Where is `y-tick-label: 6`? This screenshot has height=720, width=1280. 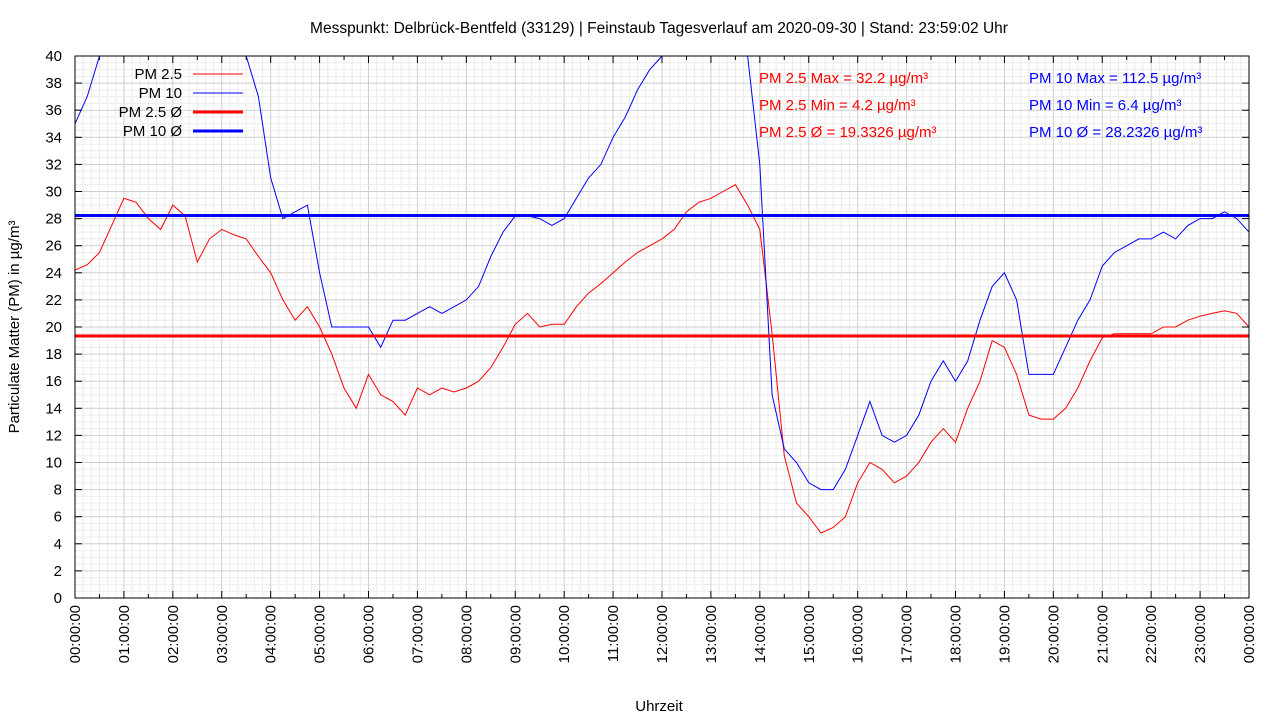
y-tick-label: 6 is located at coordinates (58, 517).